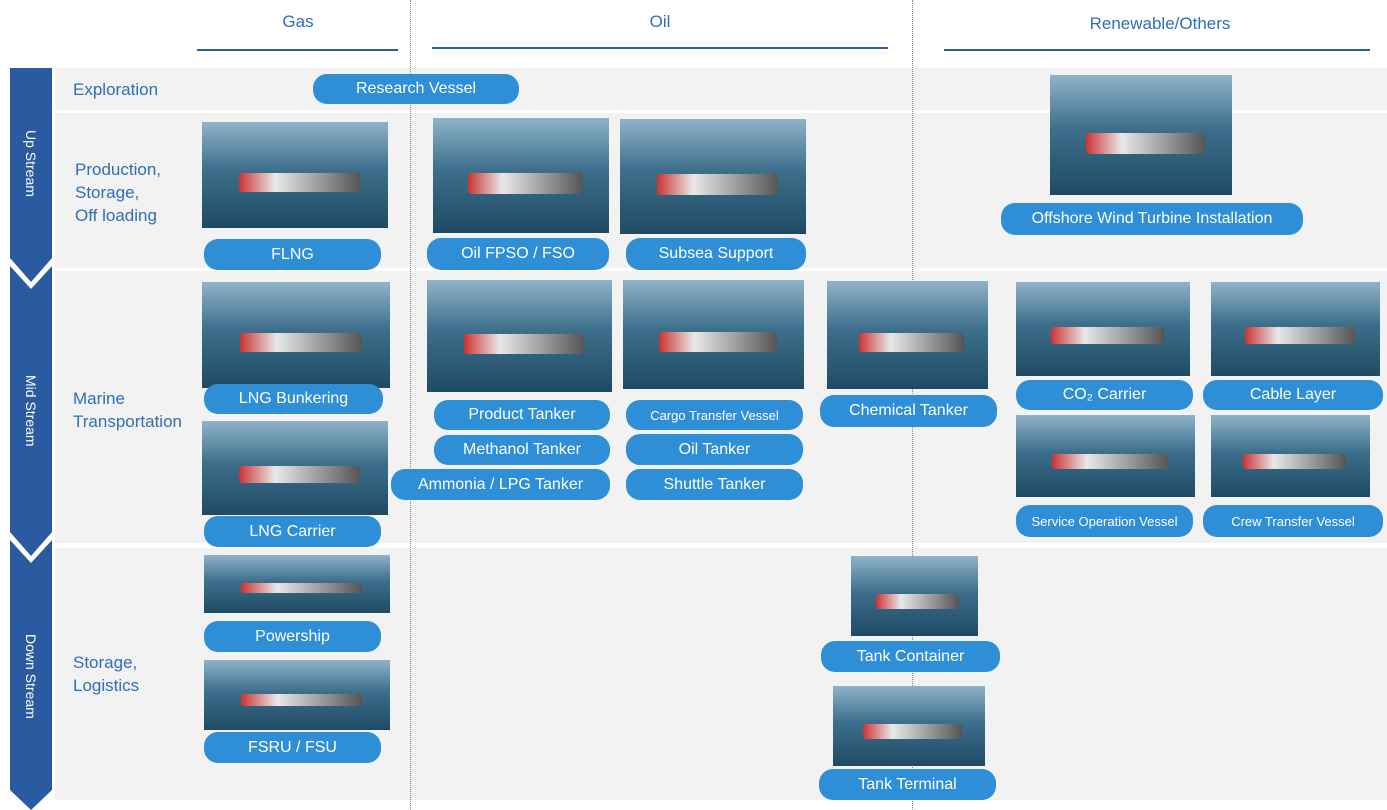  I want to click on column-header: Renewable/Others, so click(1160, 23).